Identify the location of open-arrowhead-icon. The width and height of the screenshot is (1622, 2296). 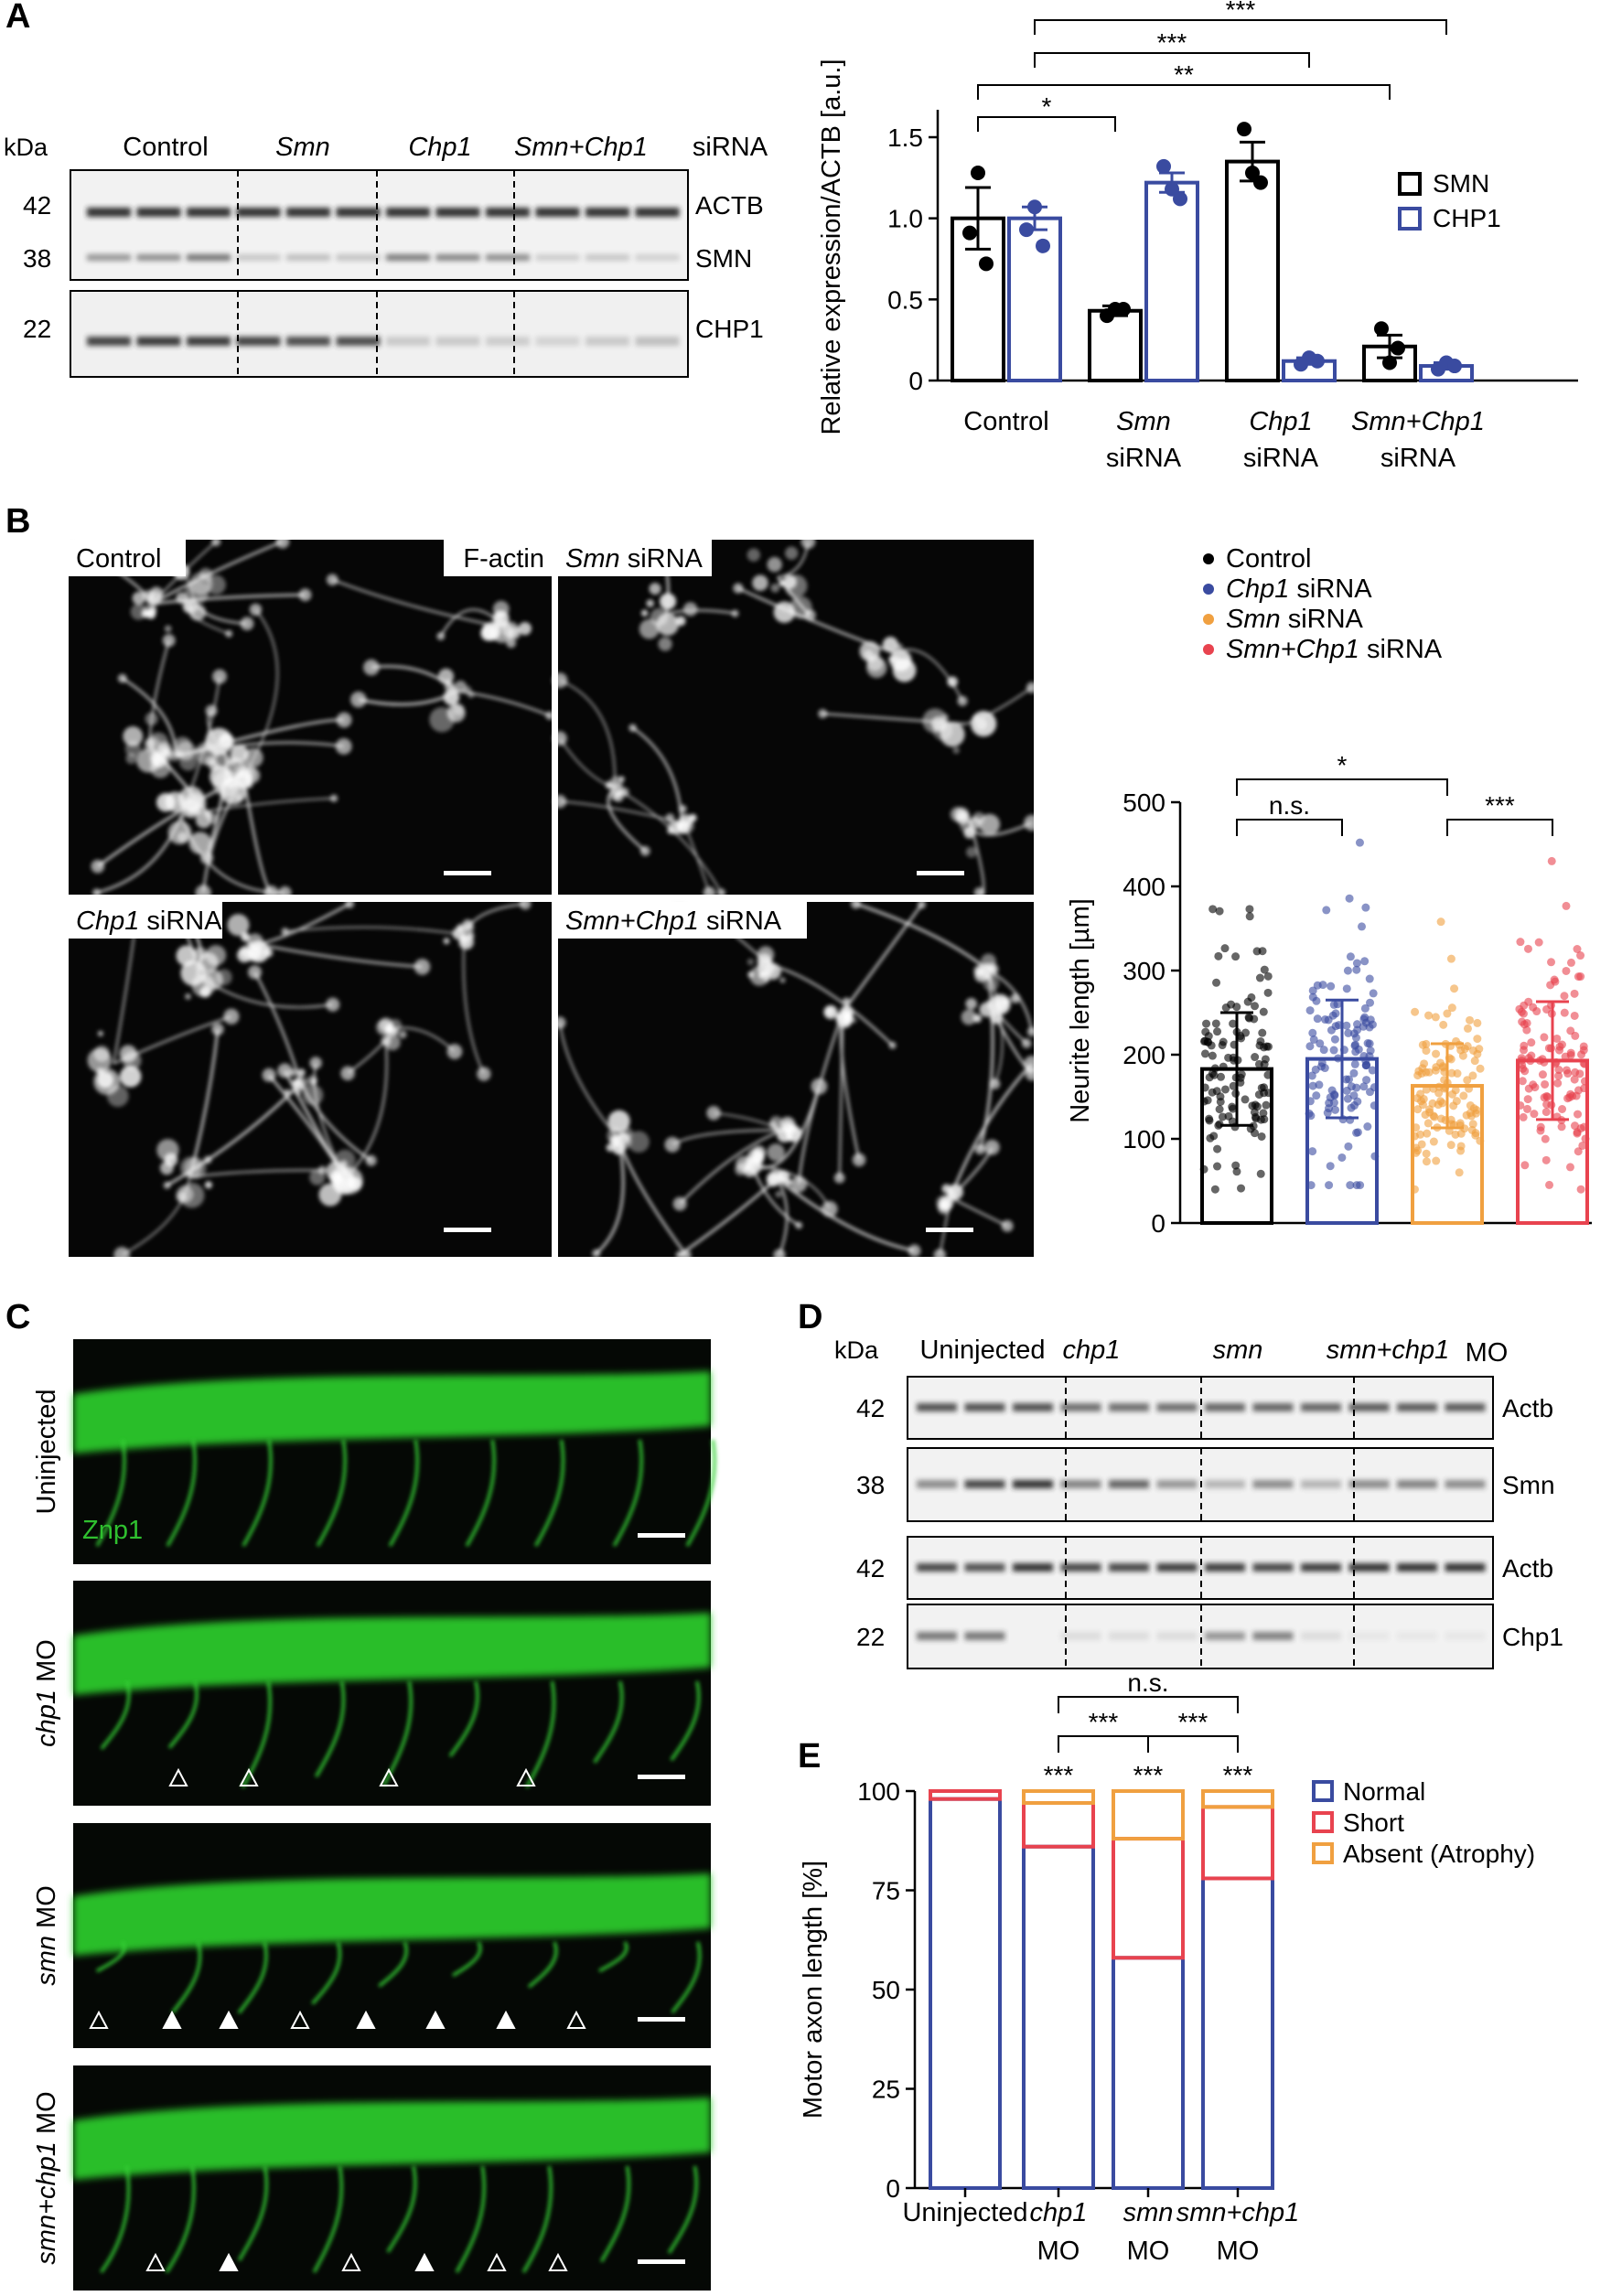
(155, 2261).